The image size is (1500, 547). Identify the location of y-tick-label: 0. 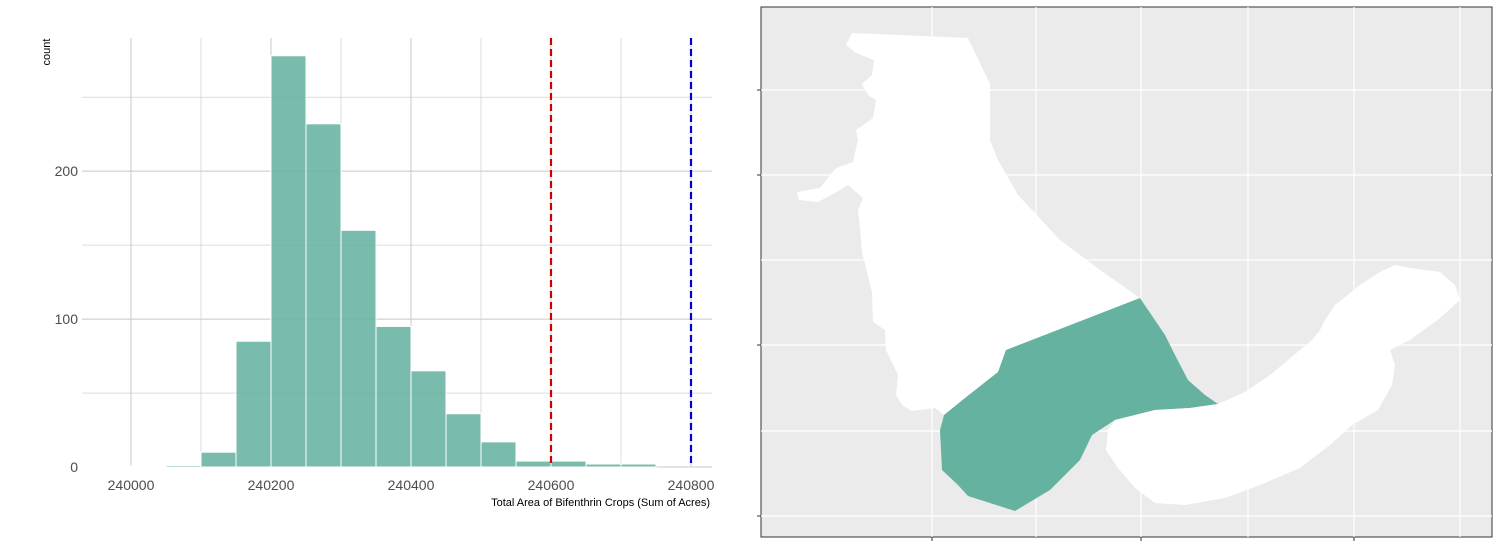
(74, 467).